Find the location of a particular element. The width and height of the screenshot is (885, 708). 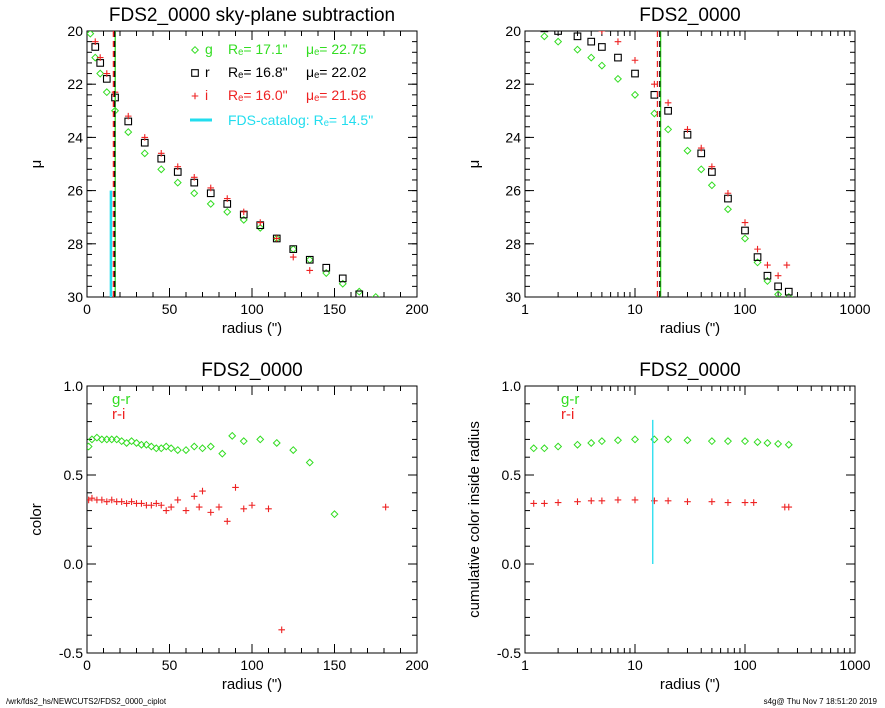

y-tick-label: 1.0 is located at coordinates (74, 386).